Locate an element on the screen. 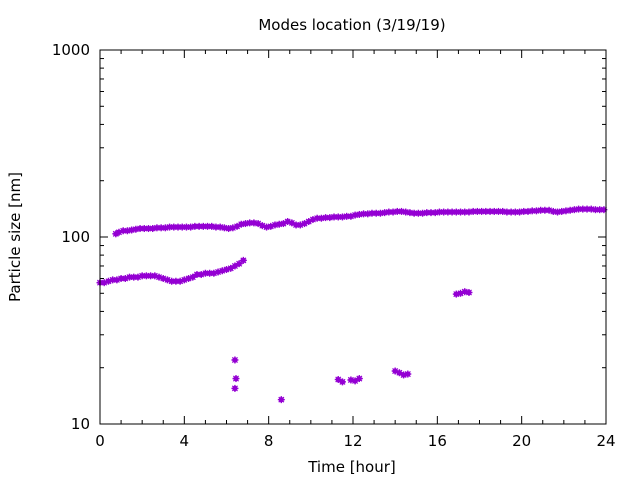 This screenshot has width=640, height=484. chart-title: Modes location (3/19/19) is located at coordinates (351, 25).